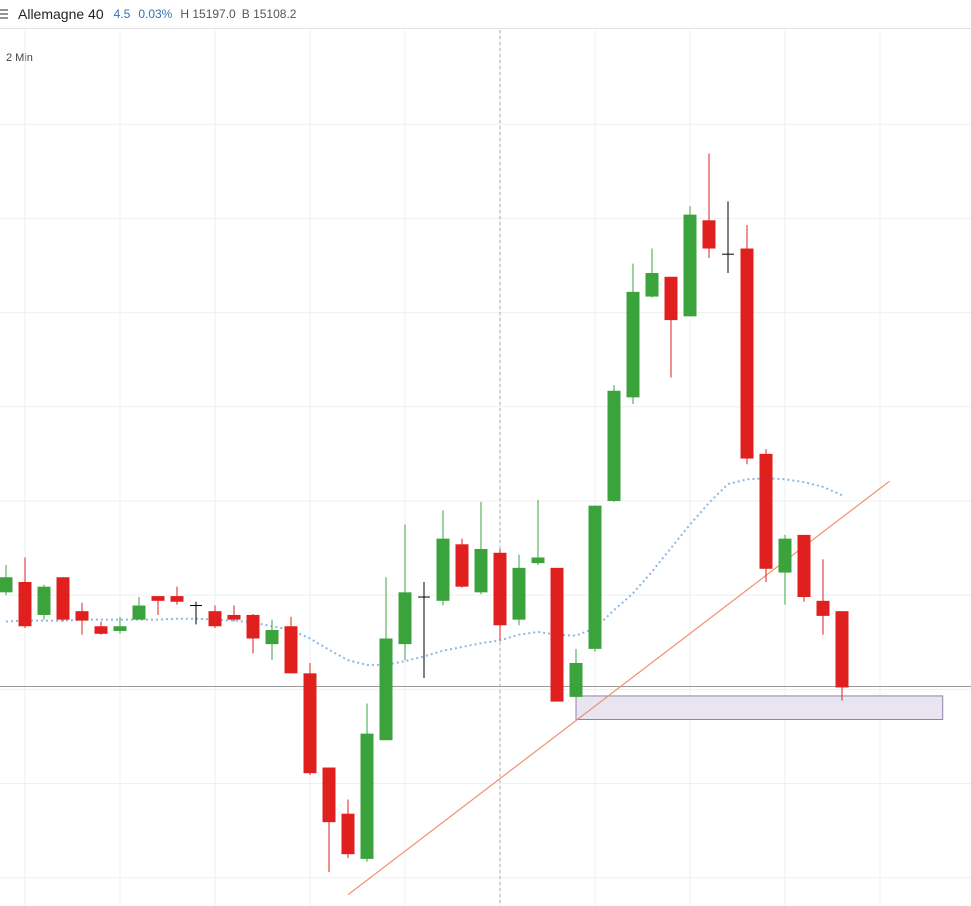 This screenshot has width=971, height=906. I want to click on zone, so click(759, 707).